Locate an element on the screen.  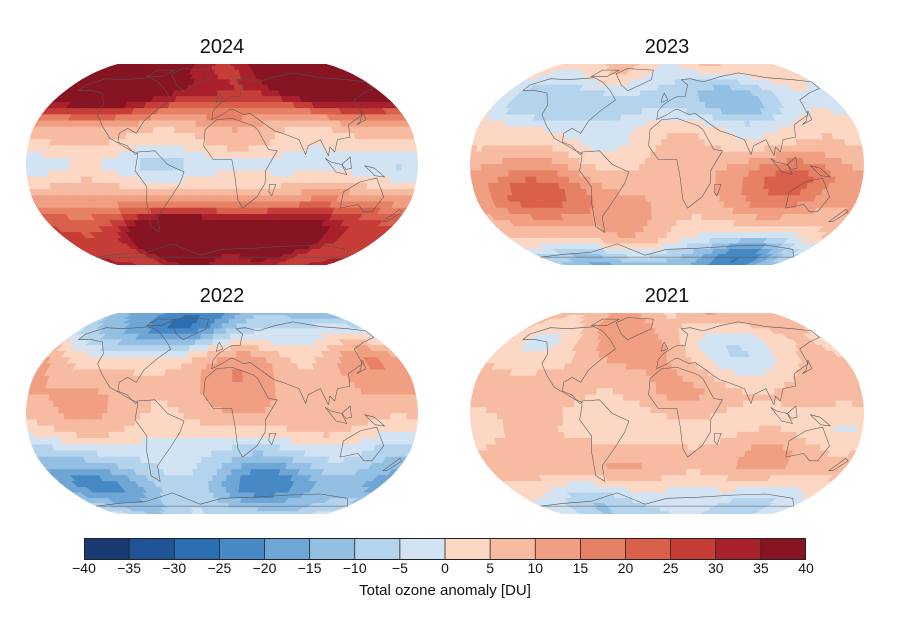
coastlines is located at coordinates (240, 163).